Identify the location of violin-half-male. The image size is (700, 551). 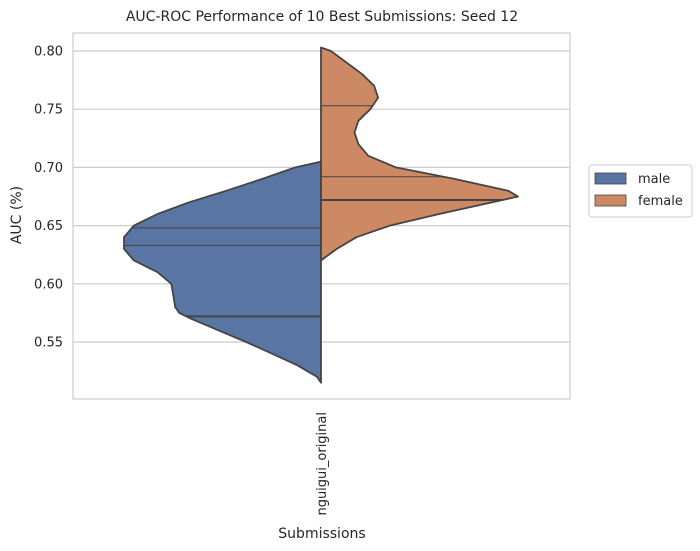
(222, 272).